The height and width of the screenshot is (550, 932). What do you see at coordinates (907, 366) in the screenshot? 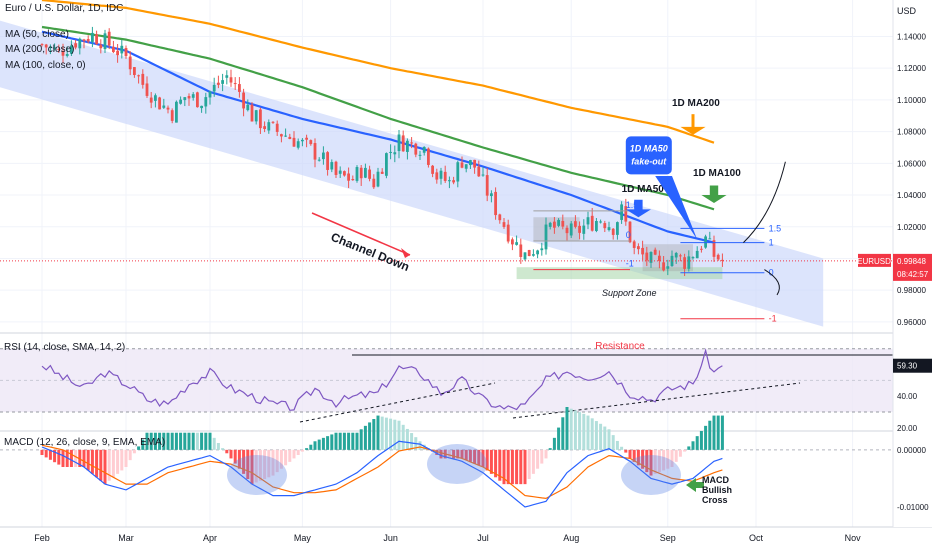
I see `rsi-value-badge-text: 59.30` at bounding box center [907, 366].